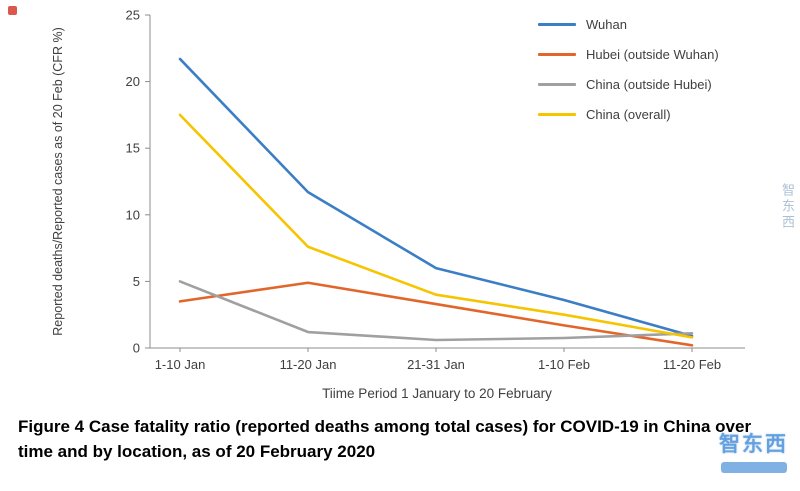 The image size is (800, 491). Describe the element at coordinates (628, 24) in the screenshot. I see `legend-item-0: Wuhan` at that location.